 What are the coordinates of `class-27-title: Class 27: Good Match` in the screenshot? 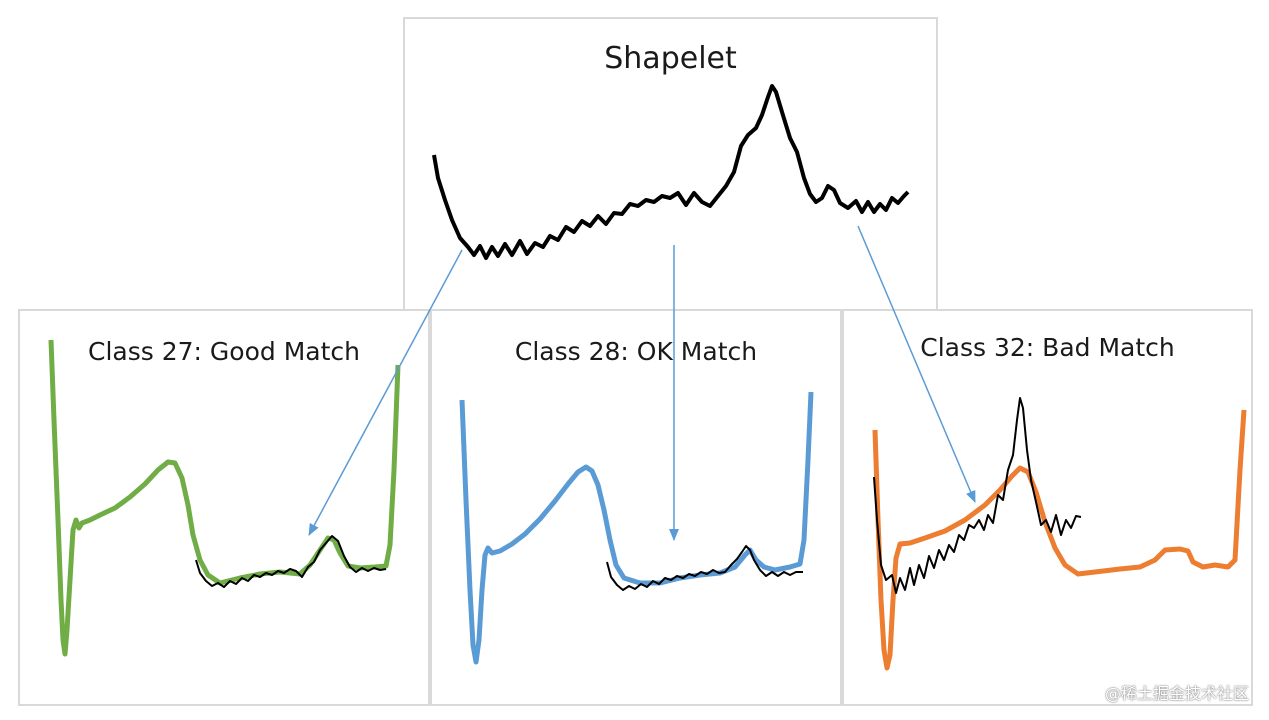 It's located at (224, 351).